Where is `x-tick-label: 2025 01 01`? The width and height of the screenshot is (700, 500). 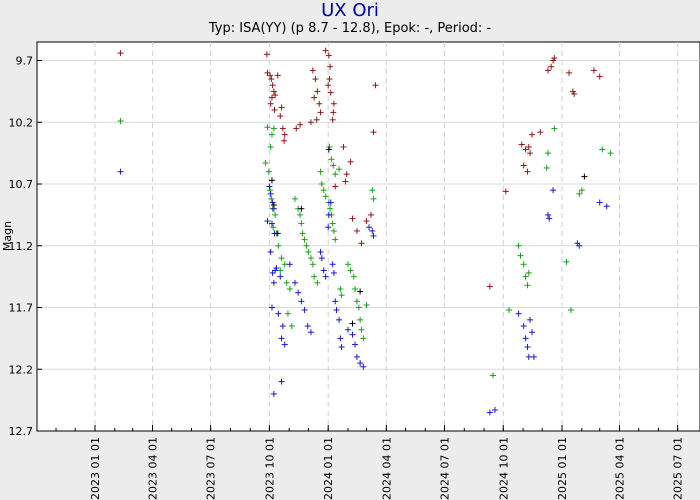
x-tick-label: 2025 01 01 is located at coordinates (562, 468).